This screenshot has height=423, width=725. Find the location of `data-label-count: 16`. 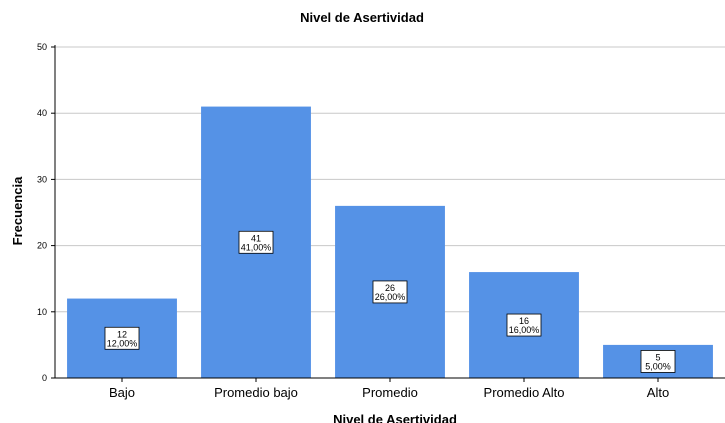

data-label-count: 16 is located at coordinates (524, 321).